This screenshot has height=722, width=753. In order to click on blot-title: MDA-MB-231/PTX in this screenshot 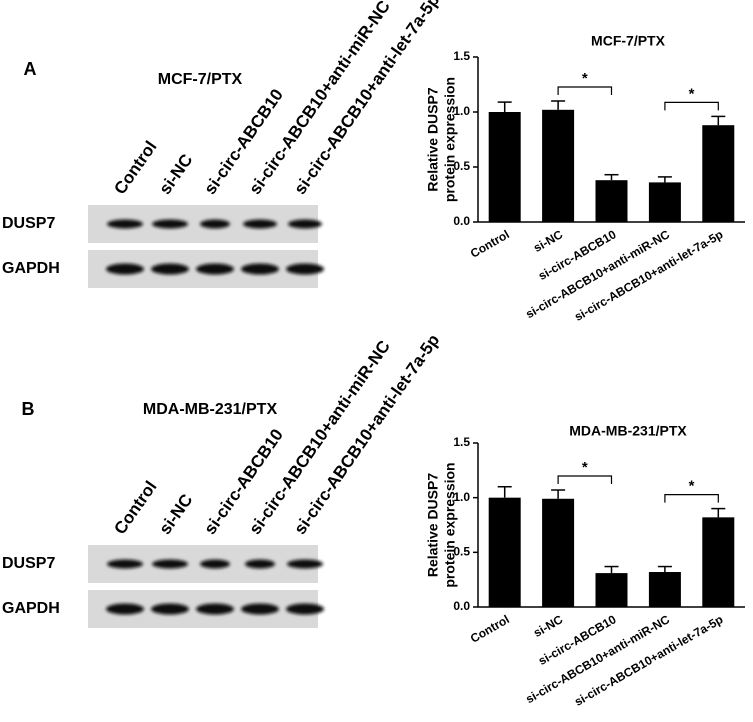, I will do `click(210, 409)`.